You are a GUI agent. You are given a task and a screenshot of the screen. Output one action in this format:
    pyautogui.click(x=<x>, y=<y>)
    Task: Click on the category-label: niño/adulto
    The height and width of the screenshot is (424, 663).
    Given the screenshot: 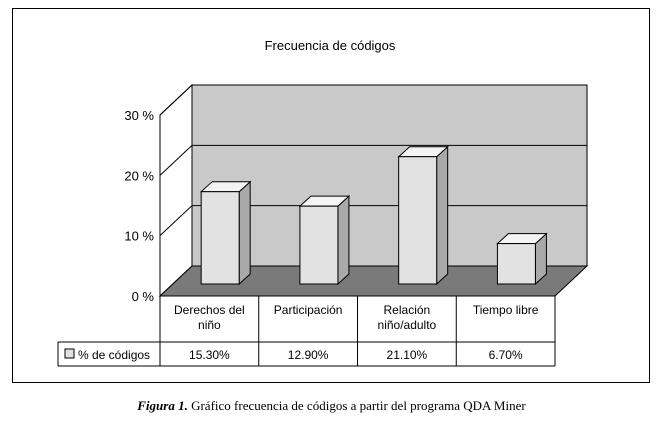 What is the action you would take?
    pyautogui.click(x=407, y=325)
    